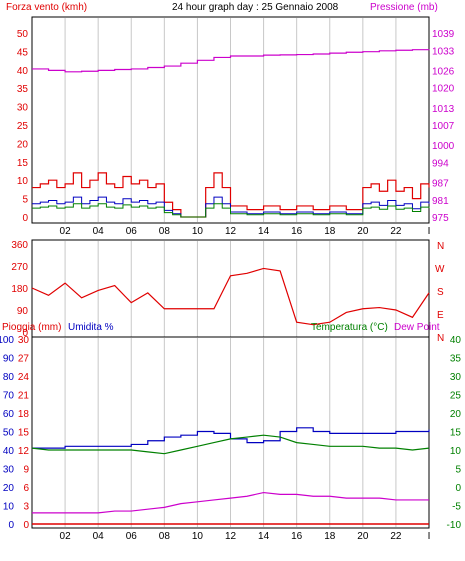  Describe the element at coordinates (456, 414) in the screenshot. I see `temp-tick-label: 20` at that location.